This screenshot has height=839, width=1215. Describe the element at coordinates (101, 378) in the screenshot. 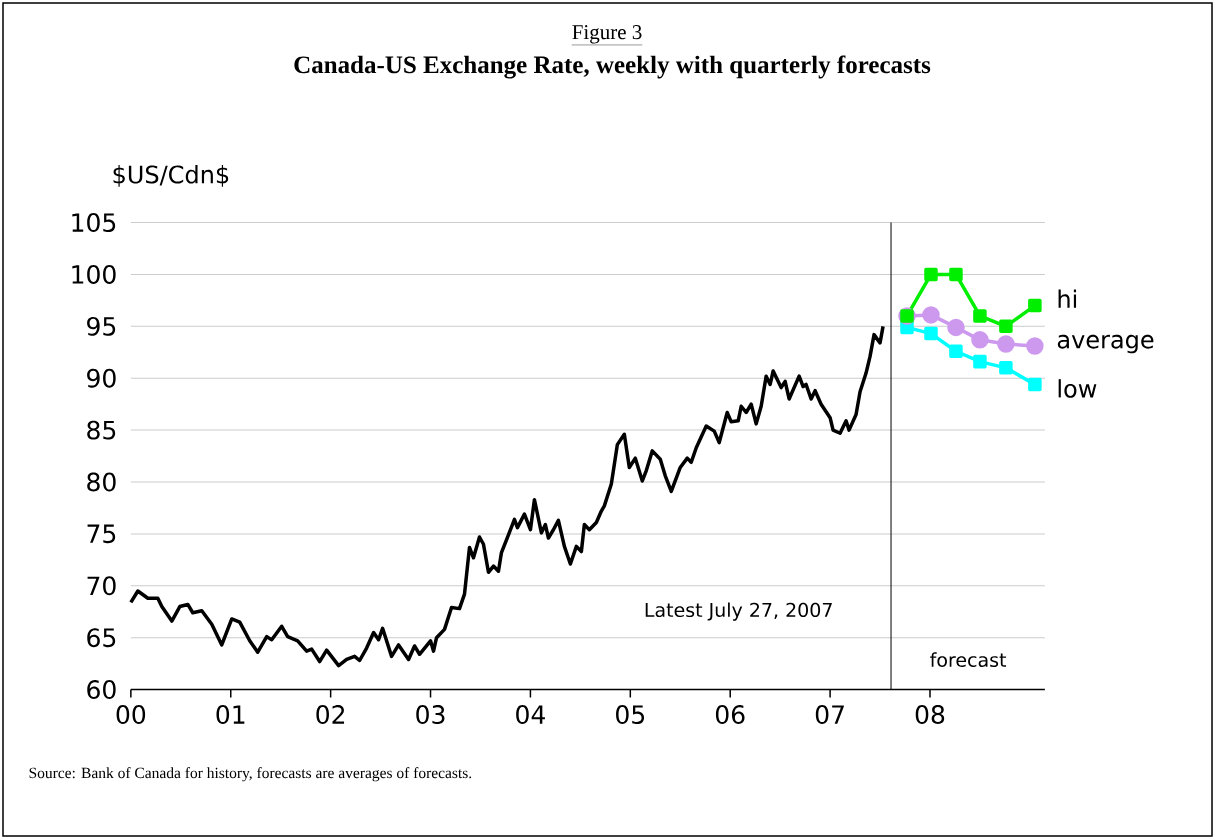

I see `y-tick-label: 90` at that location.